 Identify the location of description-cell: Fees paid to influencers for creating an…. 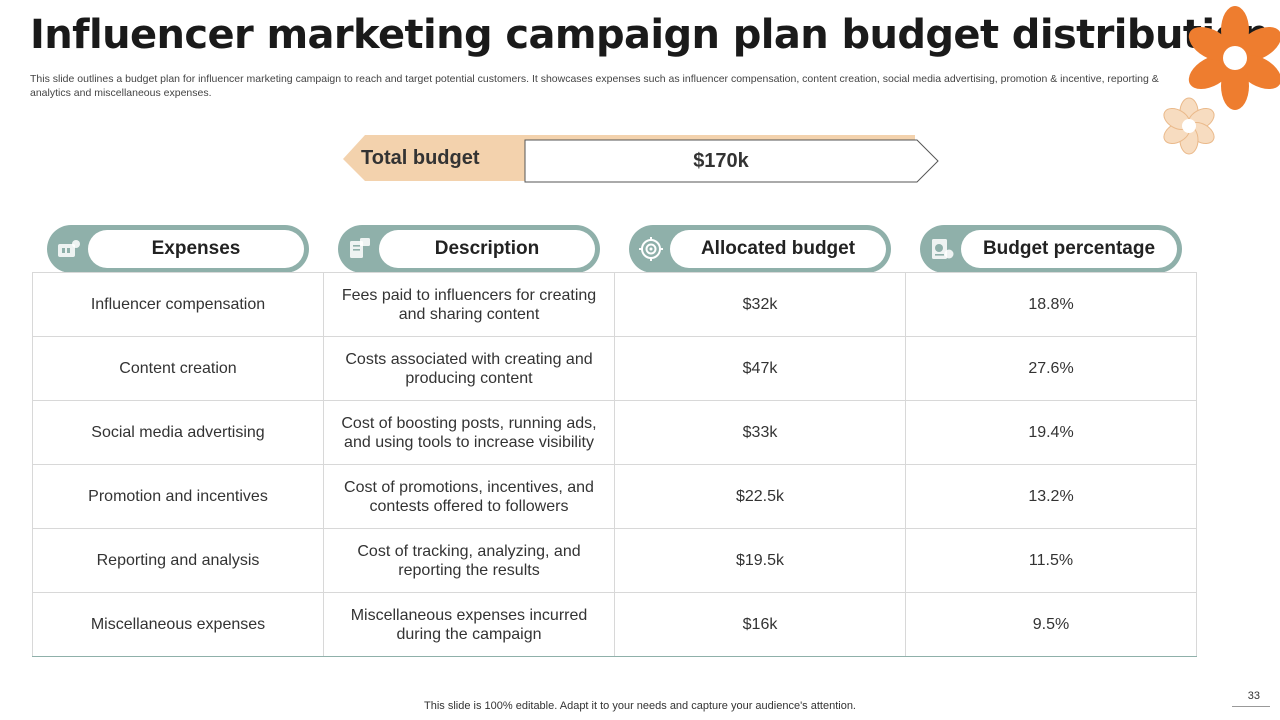
(469, 304).